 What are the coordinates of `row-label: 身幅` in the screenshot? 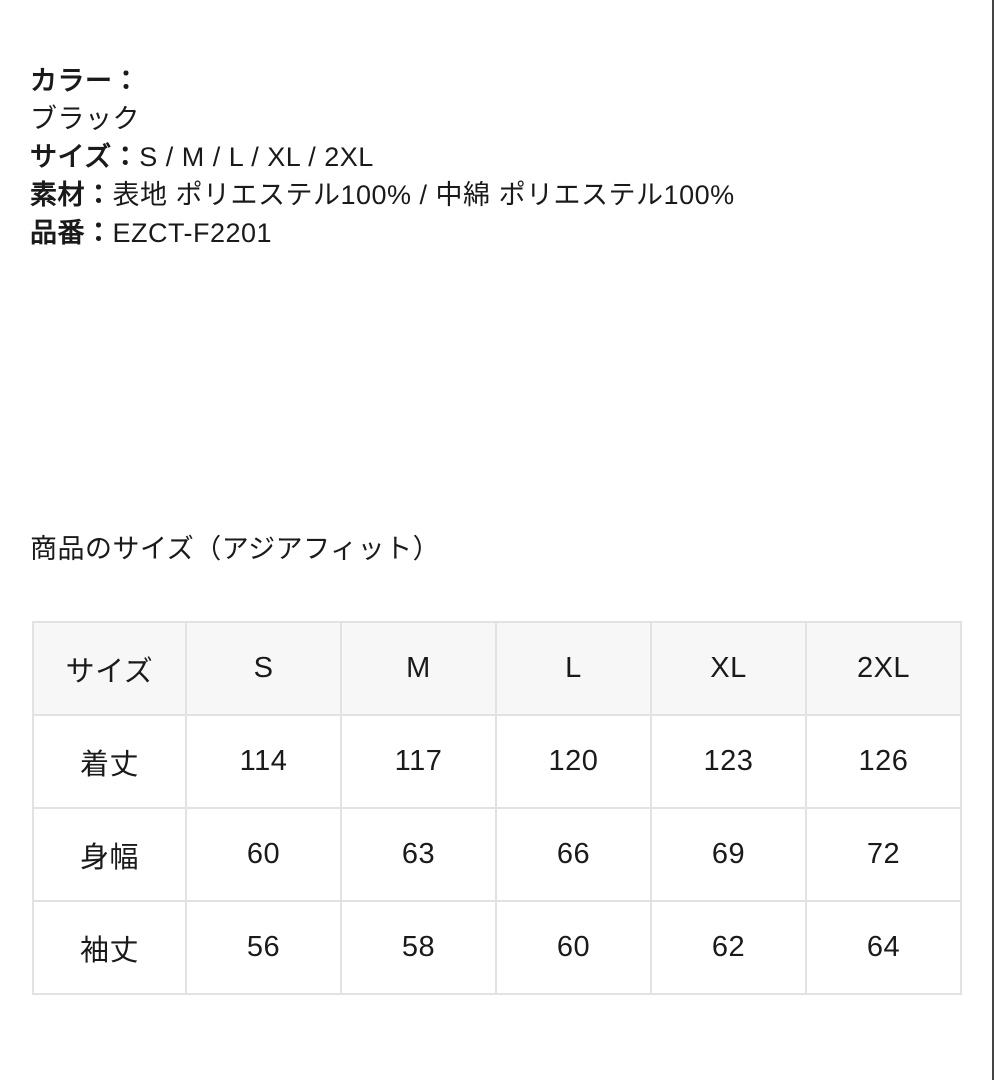 It's located at (109, 854).